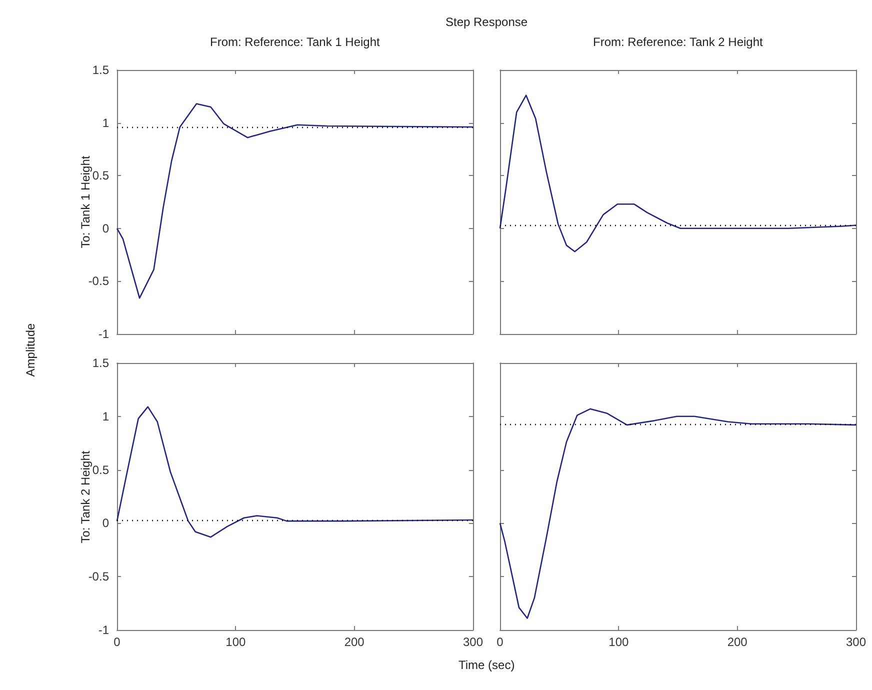 This screenshot has height=690, width=872. Describe the element at coordinates (85, 202) in the screenshot. I see `y-axis-title: To: Tank 1 Height` at that location.